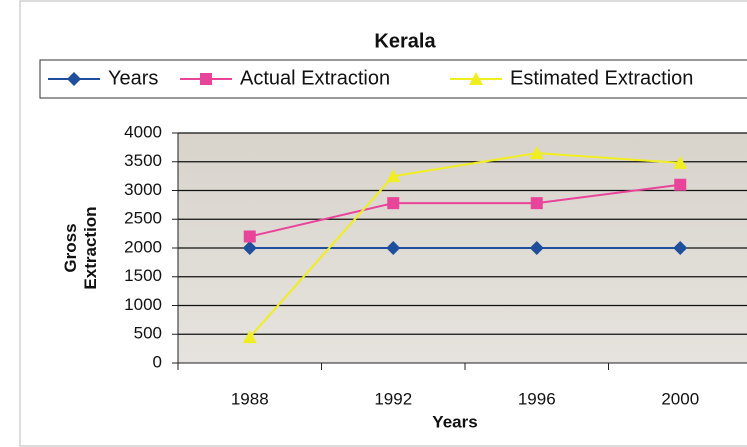 This screenshot has height=447, width=747. I want to click on x-tick-label: 1988, so click(250, 398).